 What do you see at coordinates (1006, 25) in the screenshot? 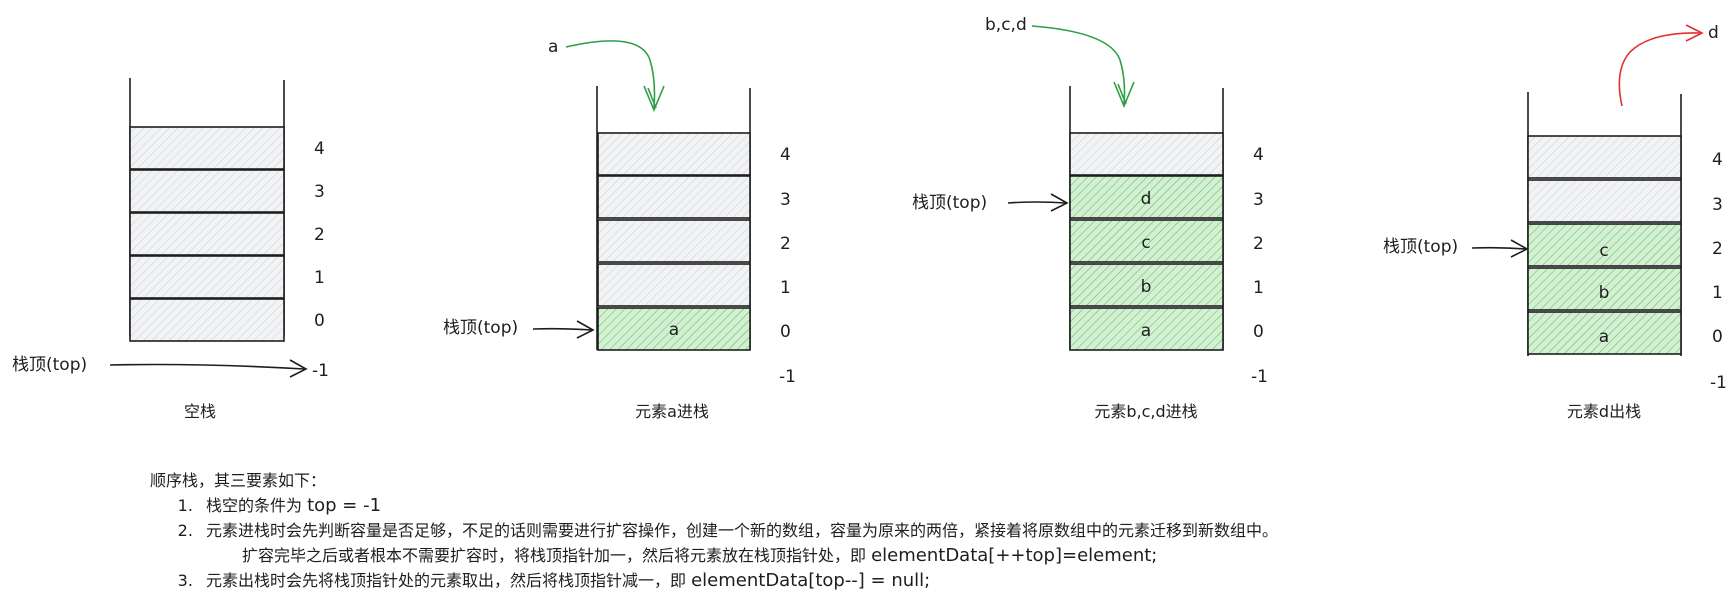
I see `push-label: b,c,d` at bounding box center [1006, 25].